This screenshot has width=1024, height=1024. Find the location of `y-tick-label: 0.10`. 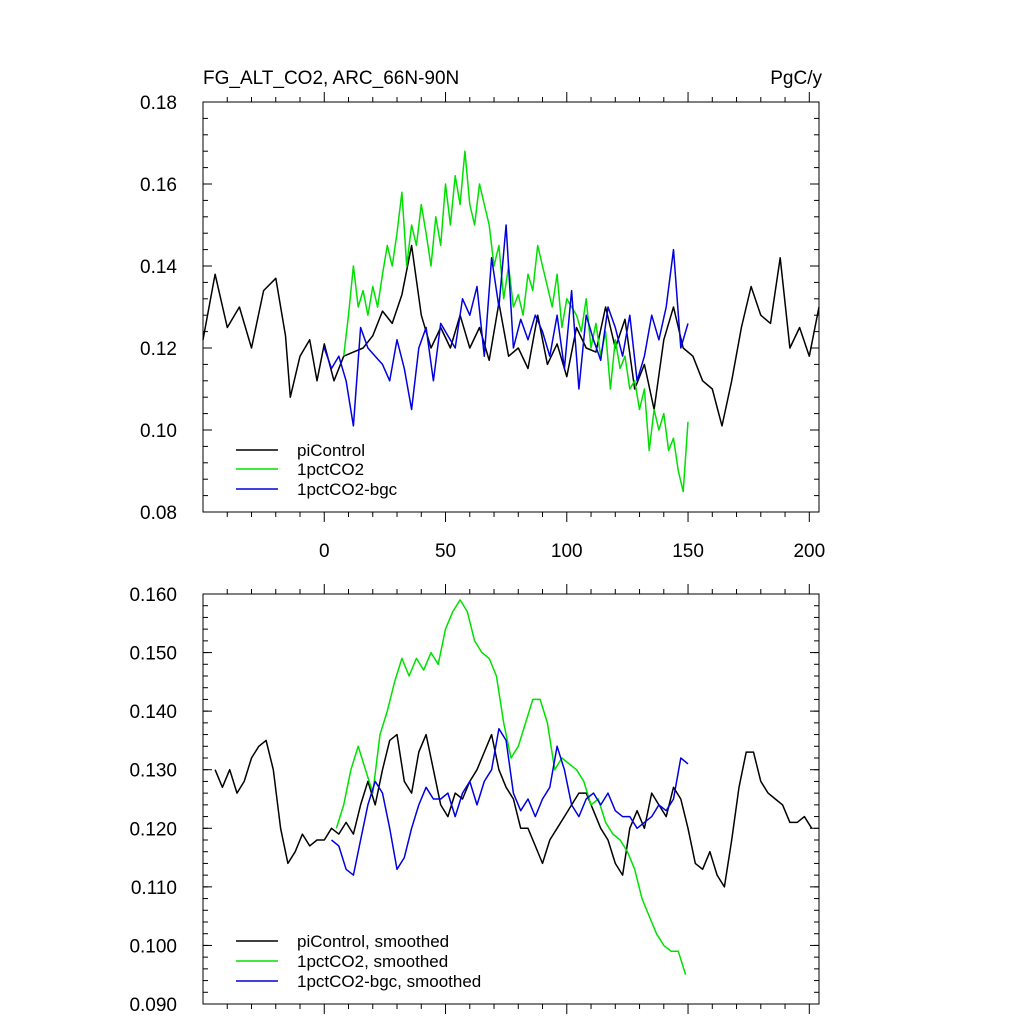

y-tick-label: 0.10 is located at coordinates (158, 431).